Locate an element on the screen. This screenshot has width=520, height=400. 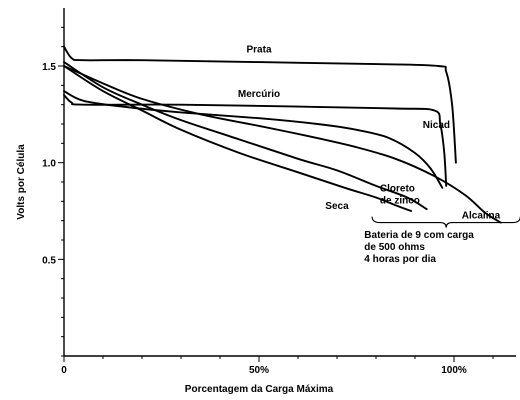
note-line: de 500 ohms is located at coordinates (394, 247).